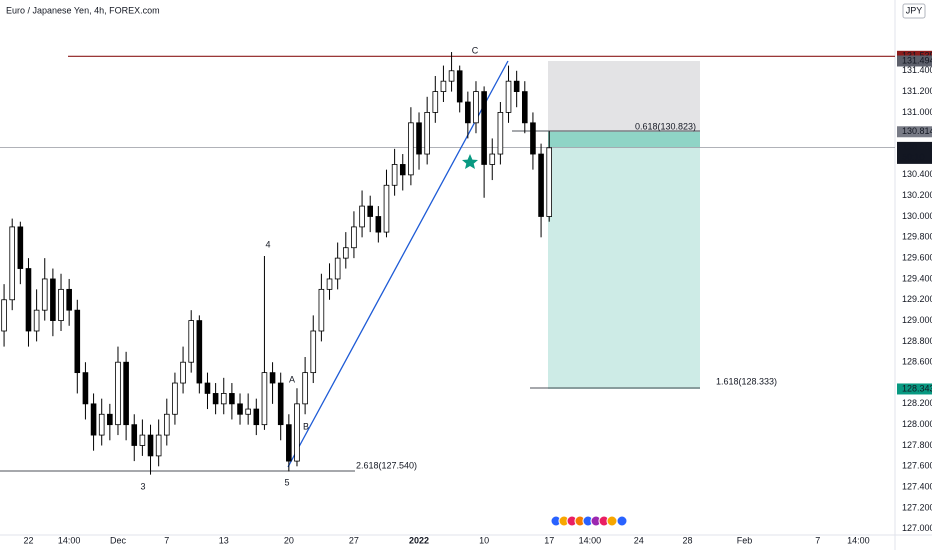 The width and height of the screenshot is (932, 550). What do you see at coordinates (624, 139) in the screenshot?
I see `entry-zone` at bounding box center [624, 139].